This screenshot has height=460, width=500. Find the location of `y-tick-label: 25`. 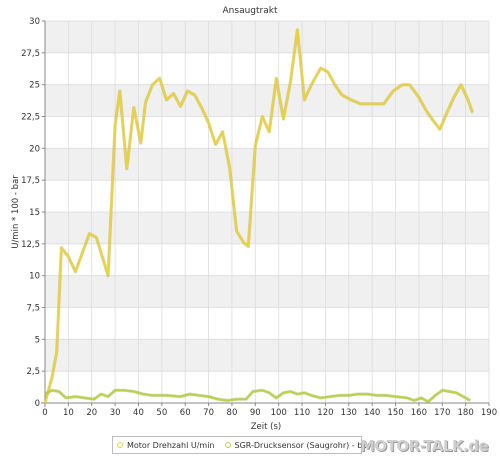

y-tick-label: 25 is located at coordinates (34, 86).